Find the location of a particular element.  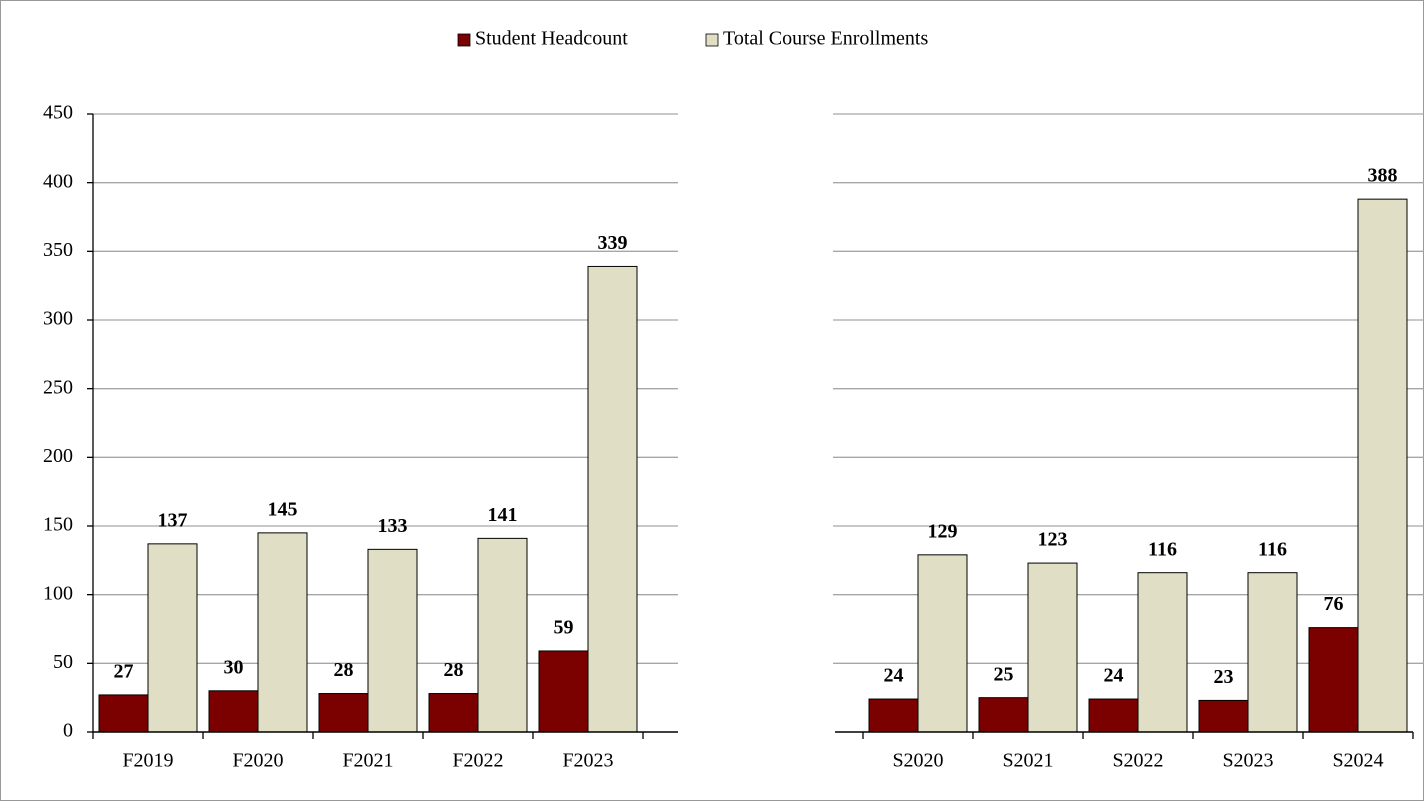

value-label: 145 is located at coordinates (283, 509).